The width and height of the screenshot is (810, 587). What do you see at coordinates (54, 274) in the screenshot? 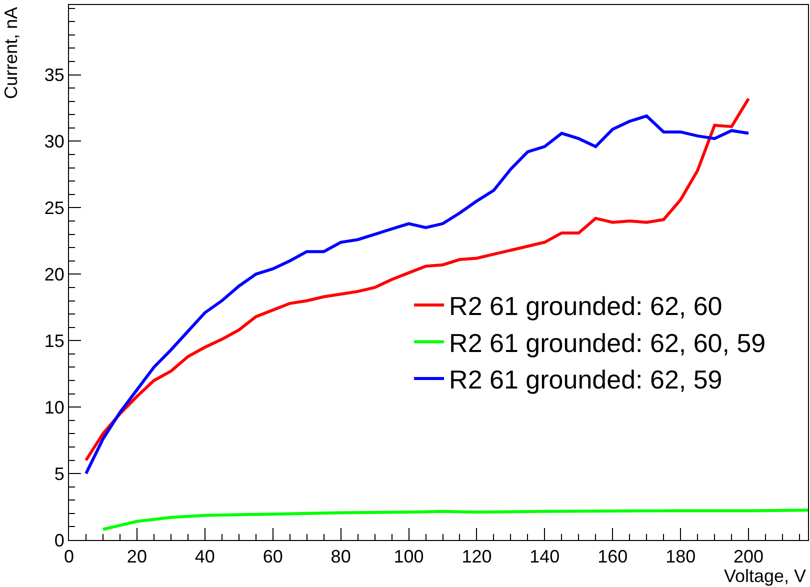
I see `y-tick-label: 20` at bounding box center [54, 274].